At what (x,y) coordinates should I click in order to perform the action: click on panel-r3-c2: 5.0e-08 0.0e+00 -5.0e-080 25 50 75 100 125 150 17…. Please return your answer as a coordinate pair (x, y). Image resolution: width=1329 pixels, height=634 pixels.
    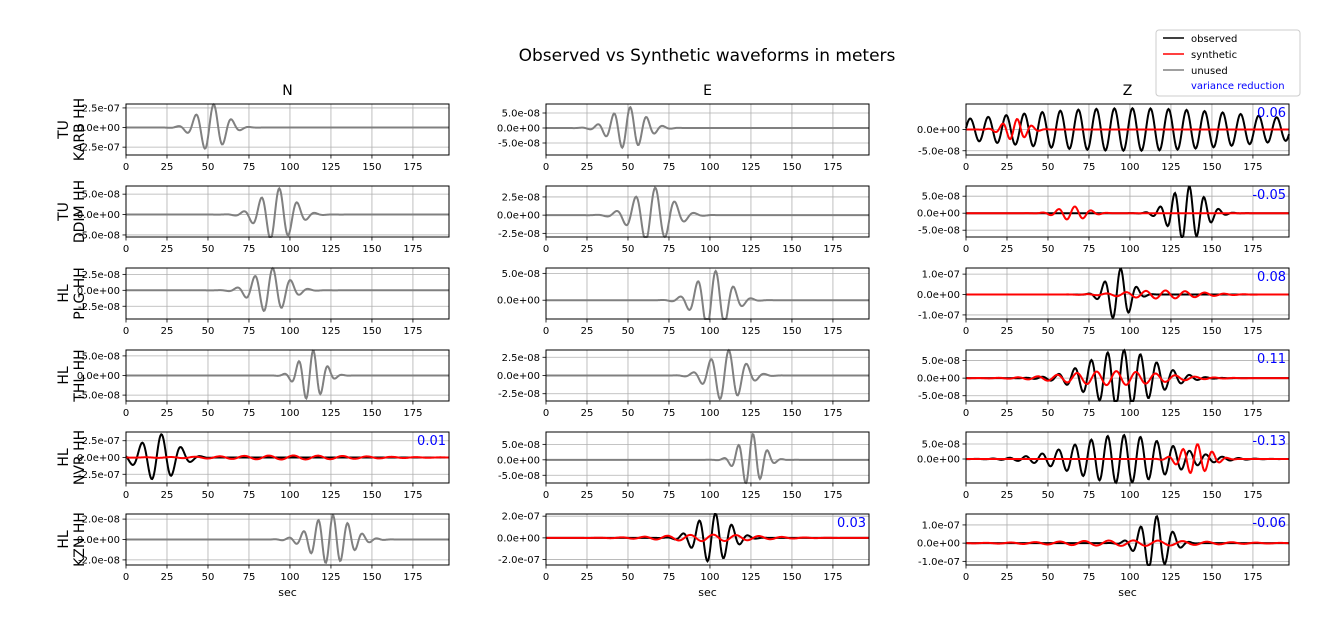
    Looking at the image, I should click on (1103, 383).